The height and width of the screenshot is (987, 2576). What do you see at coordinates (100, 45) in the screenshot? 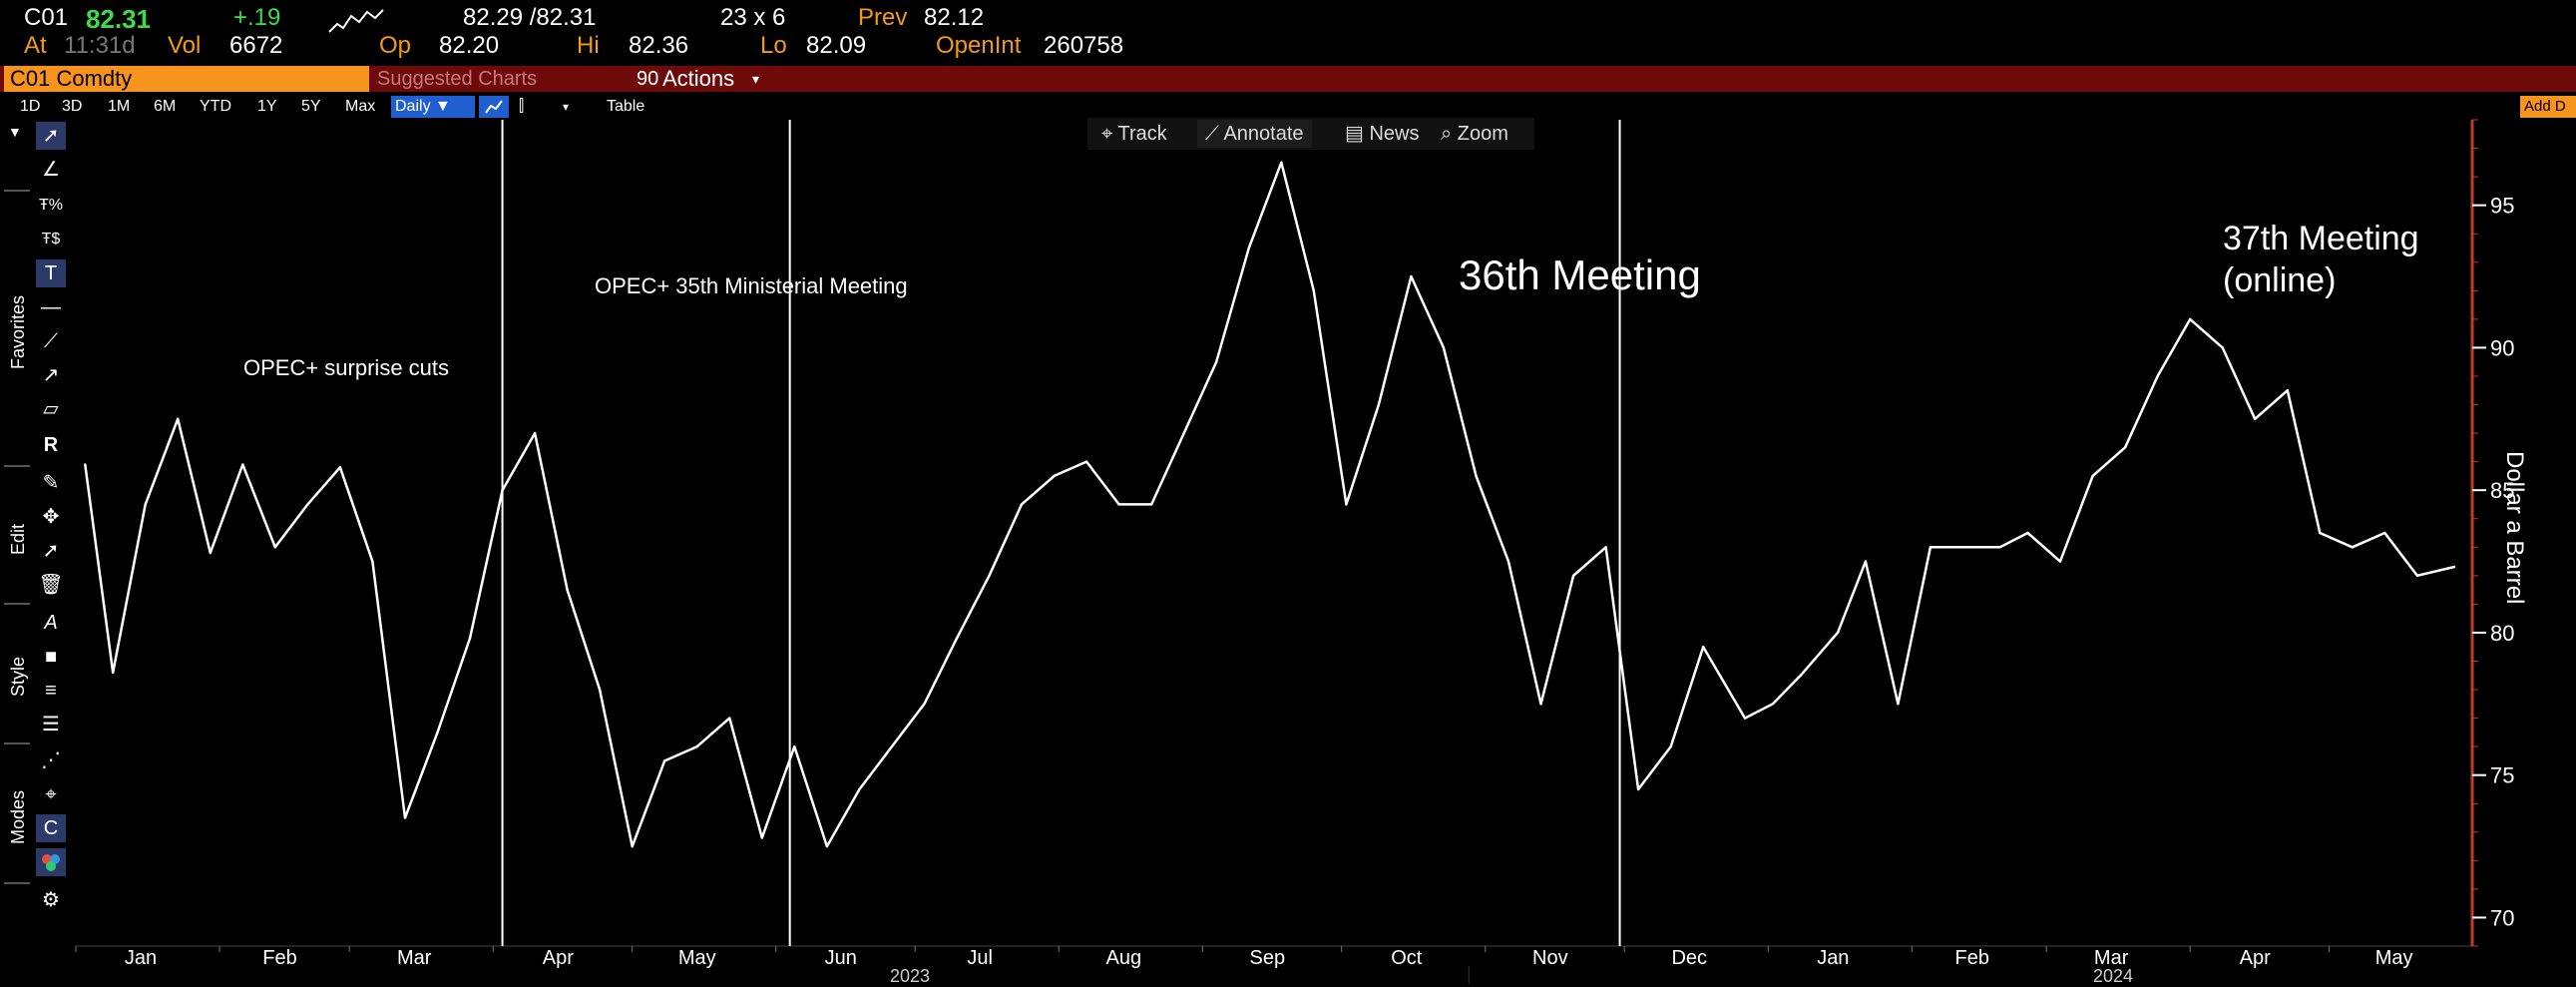
I see `at-time: 11:31d` at bounding box center [100, 45].